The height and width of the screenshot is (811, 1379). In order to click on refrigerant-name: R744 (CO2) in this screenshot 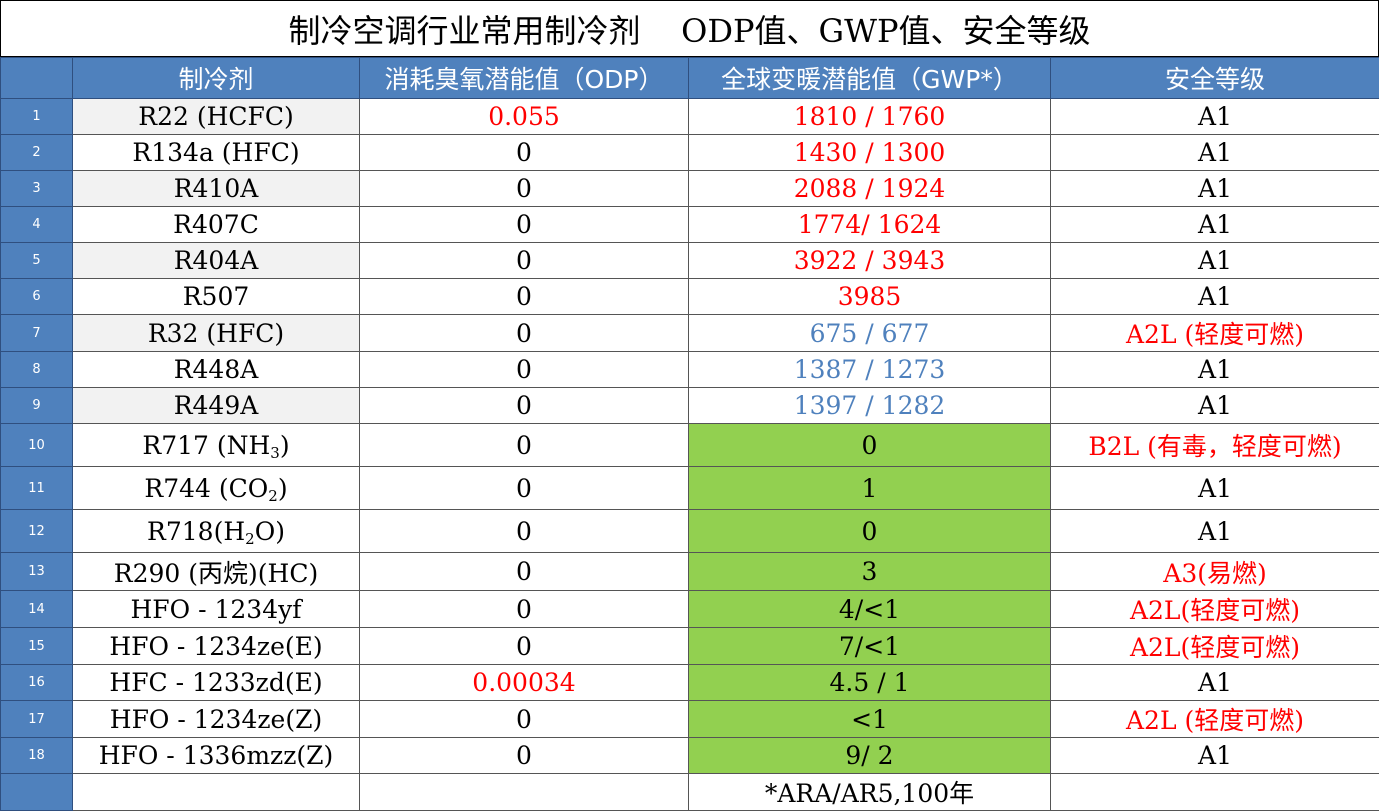, I will do `click(216, 488)`.